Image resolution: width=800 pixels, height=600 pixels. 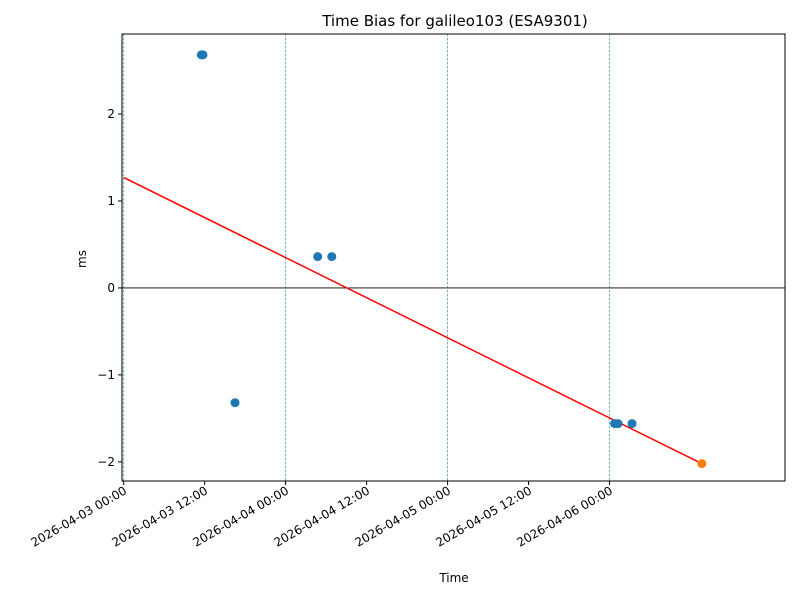 I want to click on y-tick-label: 2, so click(x=111, y=114).